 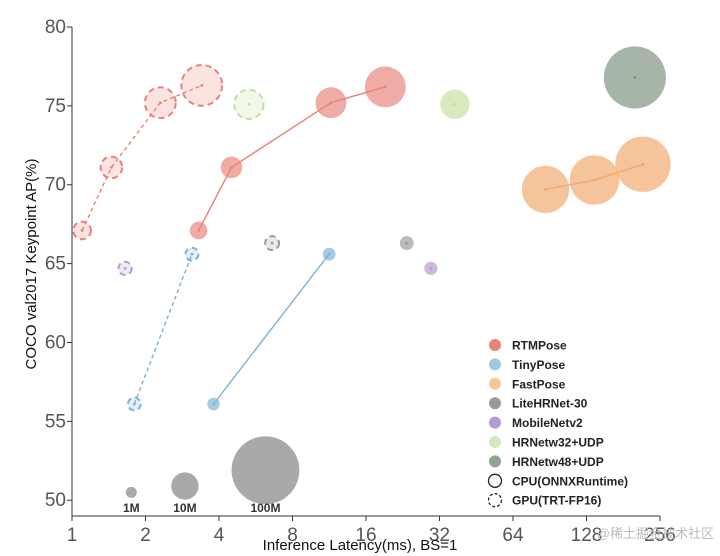 What do you see at coordinates (55, 185) in the screenshot?
I see `y-tick-label: 70` at bounding box center [55, 185].